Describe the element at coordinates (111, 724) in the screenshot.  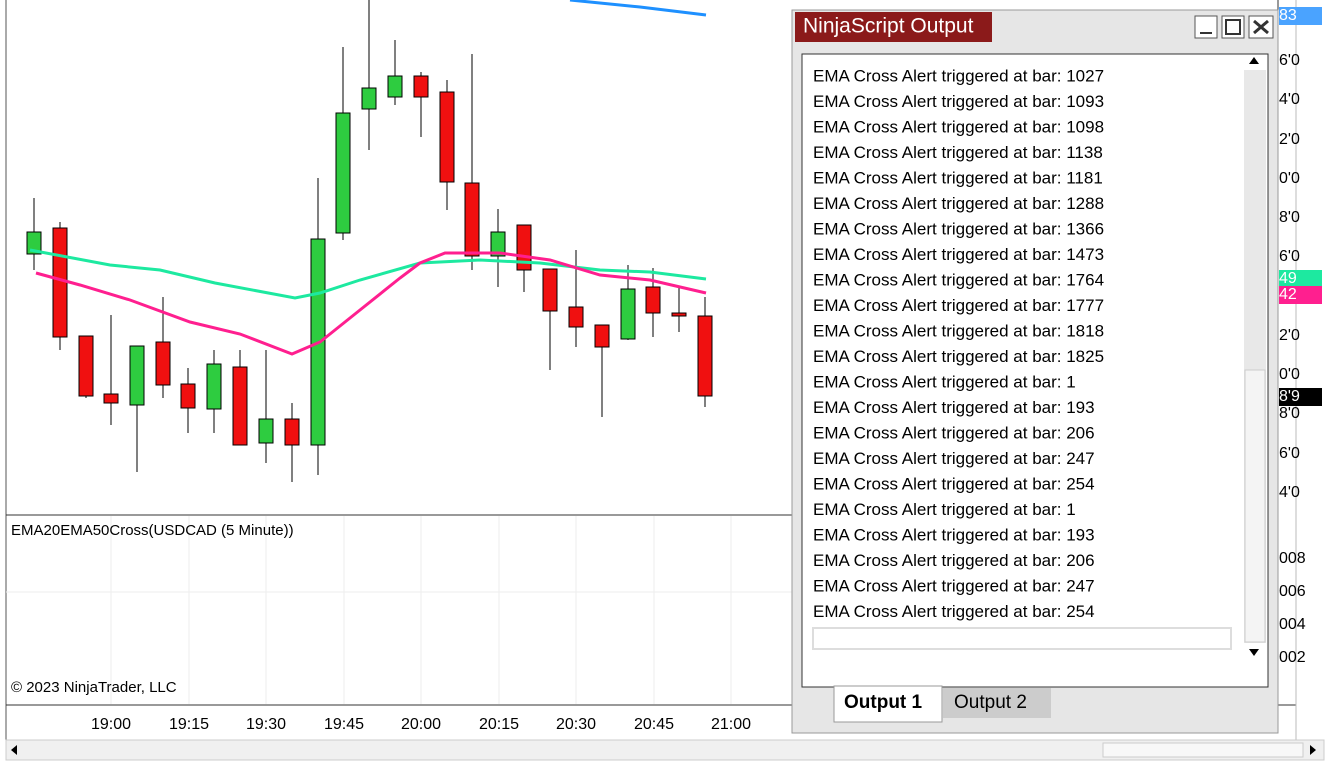
I see `time-label: 19:00` at that location.